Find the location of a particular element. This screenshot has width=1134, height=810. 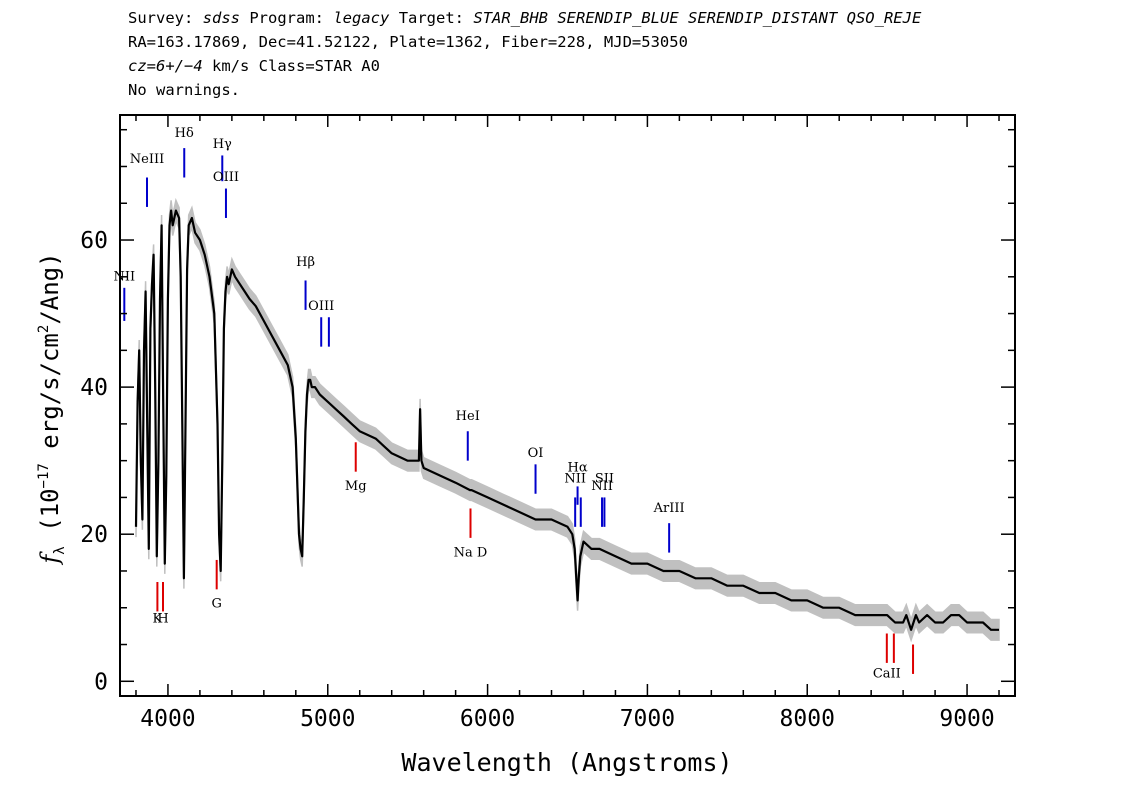

x-axis-label: Wavelength (Angstroms) is located at coordinates (566, 762).